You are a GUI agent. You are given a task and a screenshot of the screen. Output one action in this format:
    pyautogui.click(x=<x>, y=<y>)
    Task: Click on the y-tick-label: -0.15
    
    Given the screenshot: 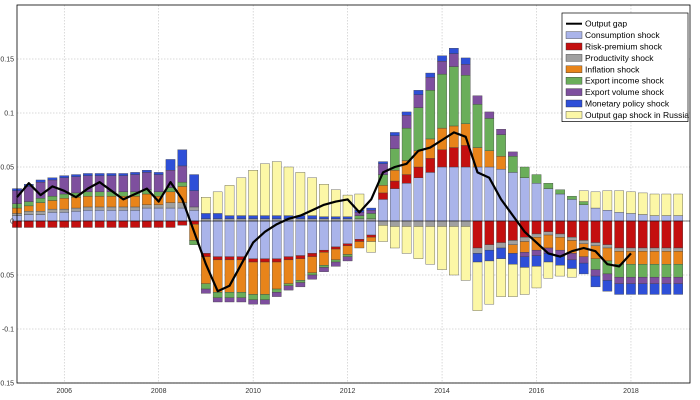 What is the action you would take?
    pyautogui.click(x=7, y=384)
    